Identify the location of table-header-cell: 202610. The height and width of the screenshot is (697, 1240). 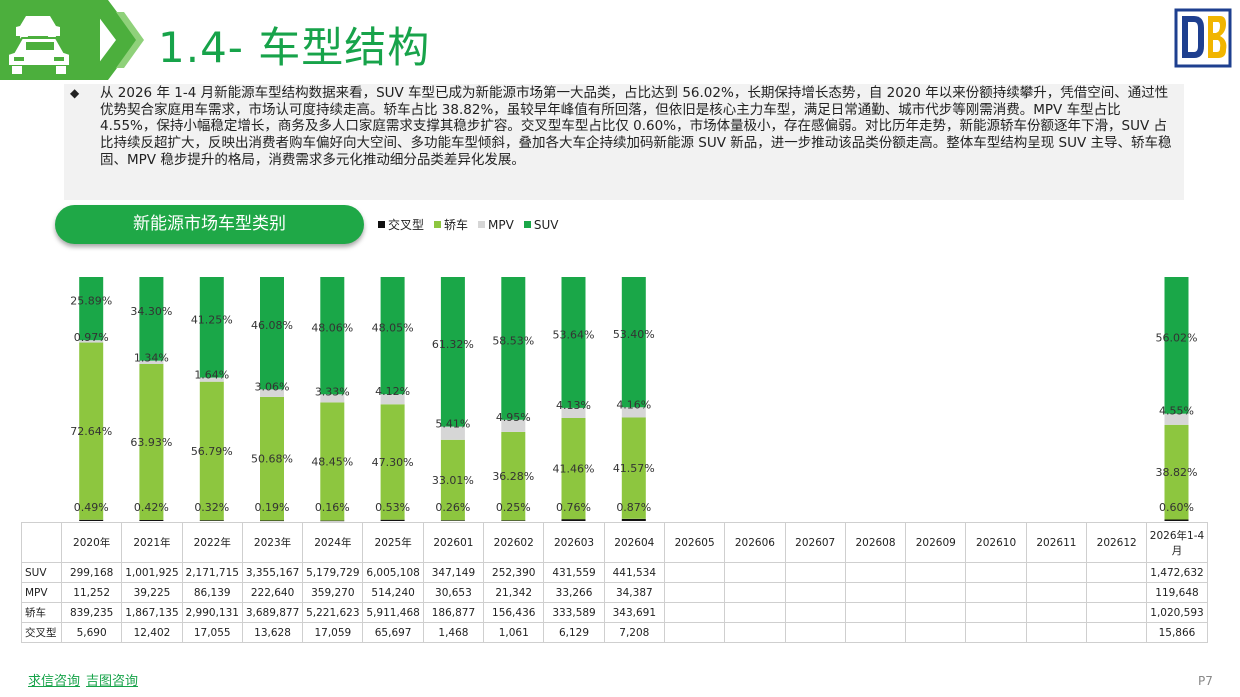
(996, 542).